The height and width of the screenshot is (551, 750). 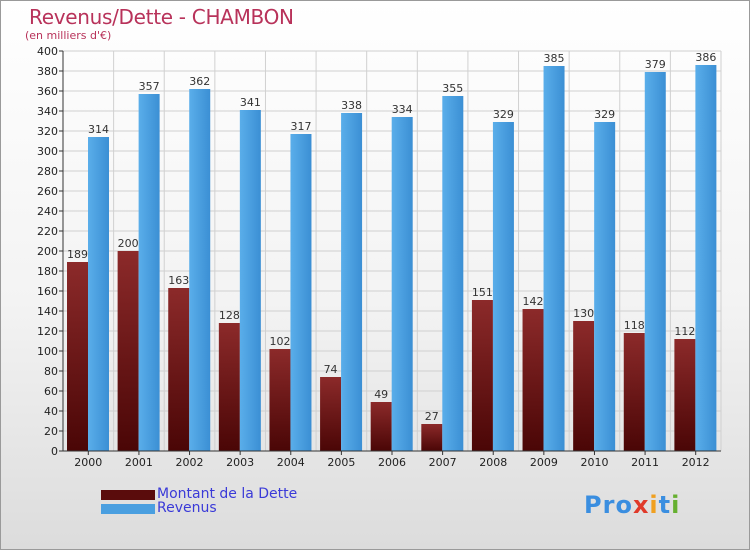 What do you see at coordinates (583, 313) in the screenshot?
I see `data-label-debt: 130` at bounding box center [583, 313].